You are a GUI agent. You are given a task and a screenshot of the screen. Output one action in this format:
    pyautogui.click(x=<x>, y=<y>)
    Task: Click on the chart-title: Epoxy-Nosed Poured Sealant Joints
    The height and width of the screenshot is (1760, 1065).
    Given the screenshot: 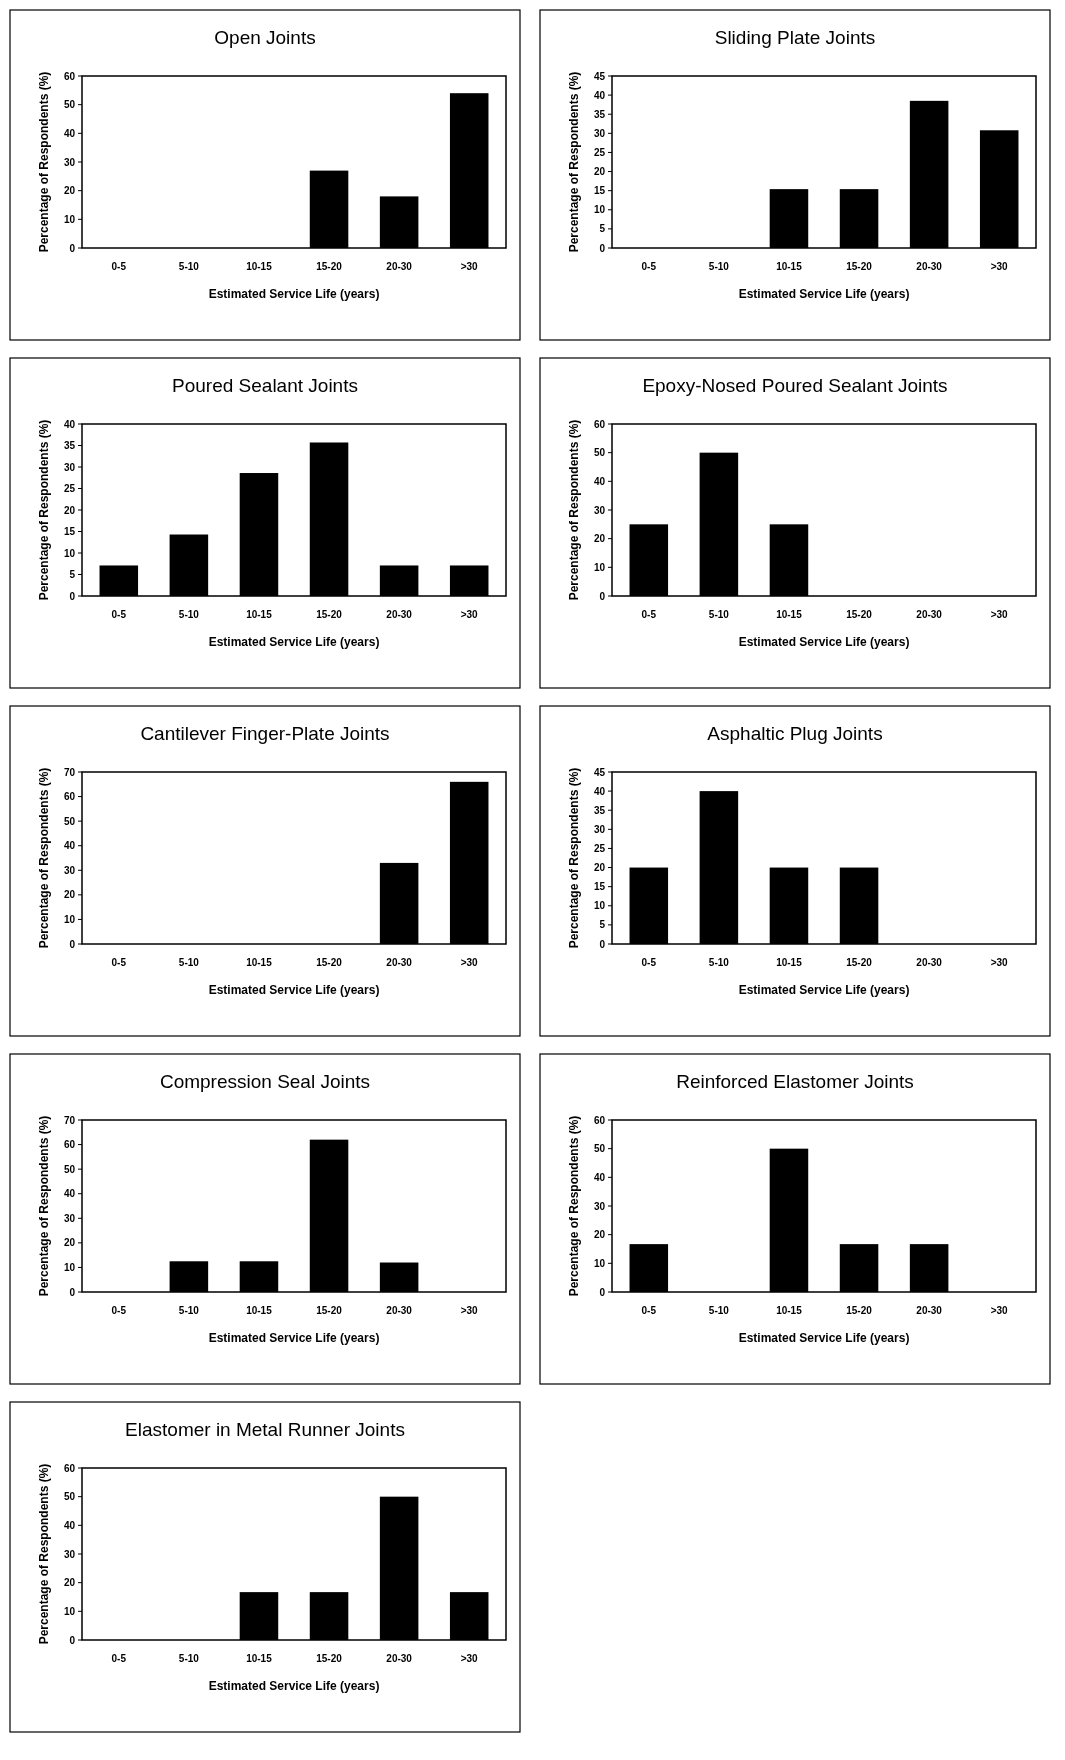 What is the action you would take?
    pyautogui.click(x=795, y=385)
    